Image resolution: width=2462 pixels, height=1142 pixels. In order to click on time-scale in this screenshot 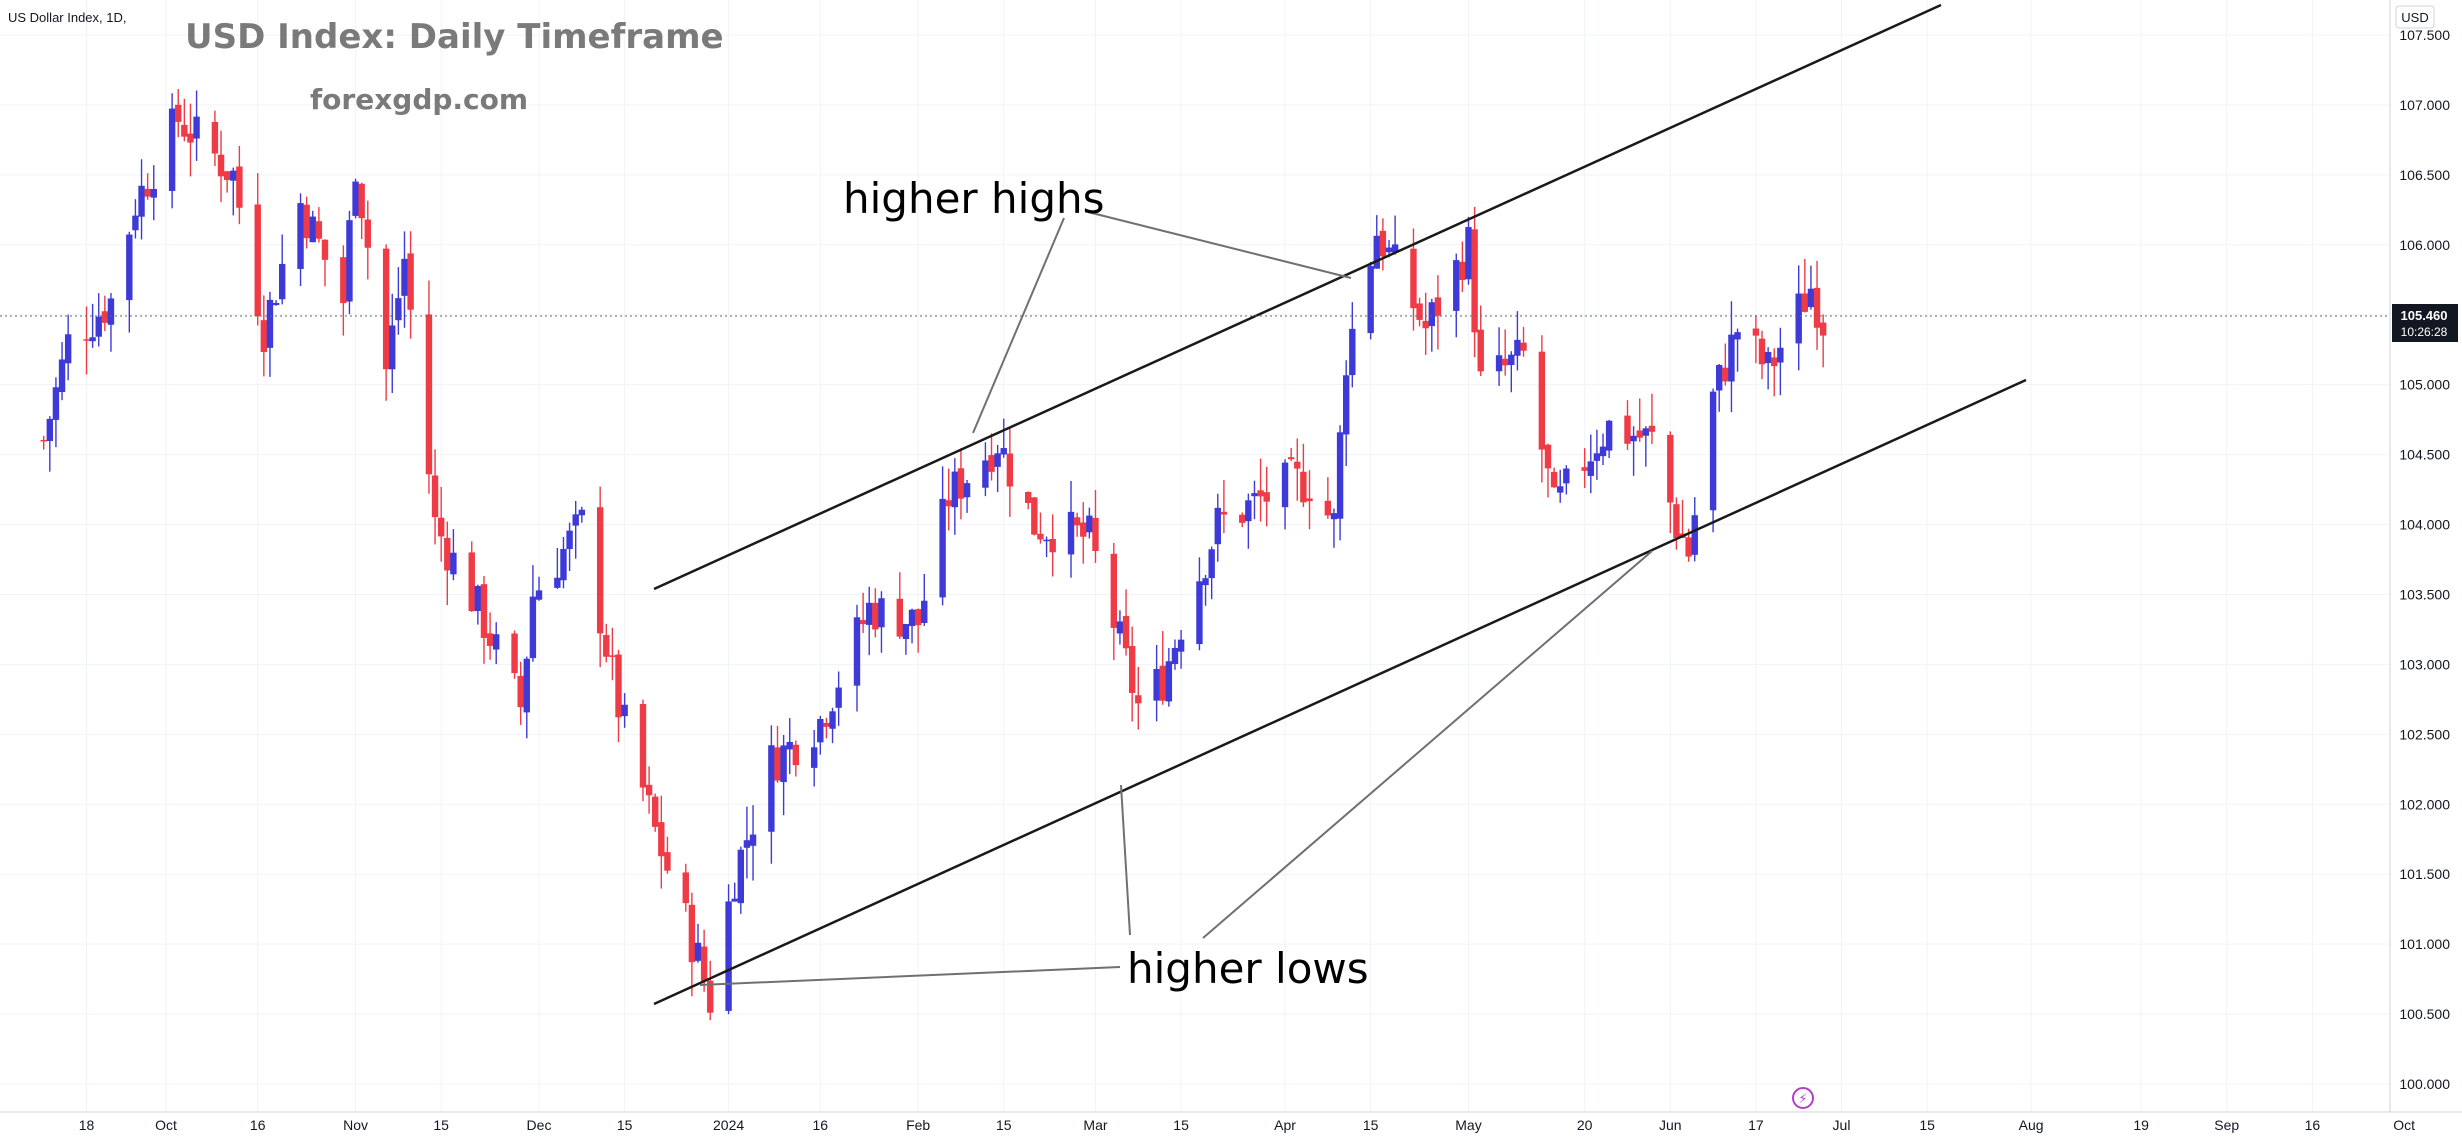, I will do `click(1231, 1127)`.